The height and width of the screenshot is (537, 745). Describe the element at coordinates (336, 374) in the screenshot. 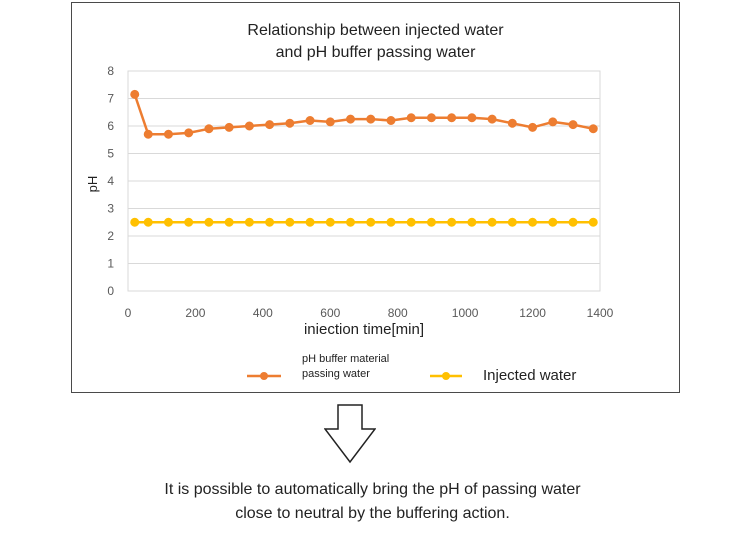

I see `legend-label-1: passing water` at that location.